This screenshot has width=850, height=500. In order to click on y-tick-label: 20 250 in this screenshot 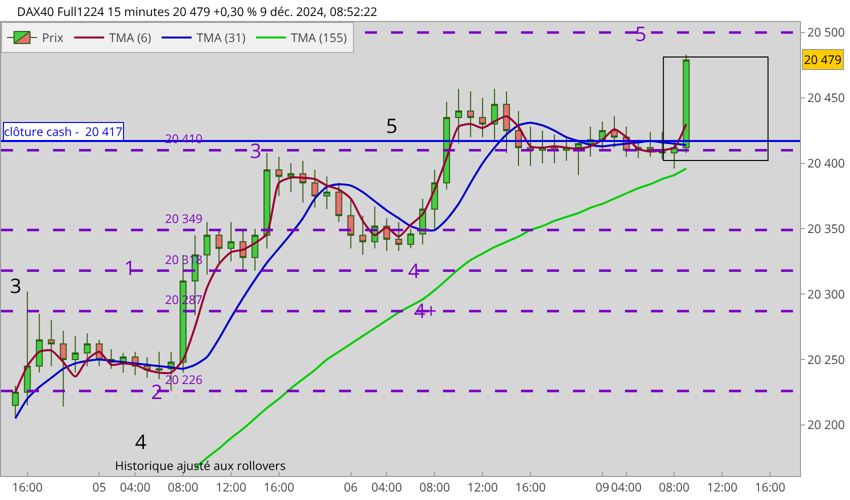, I will do `click(826, 359)`.